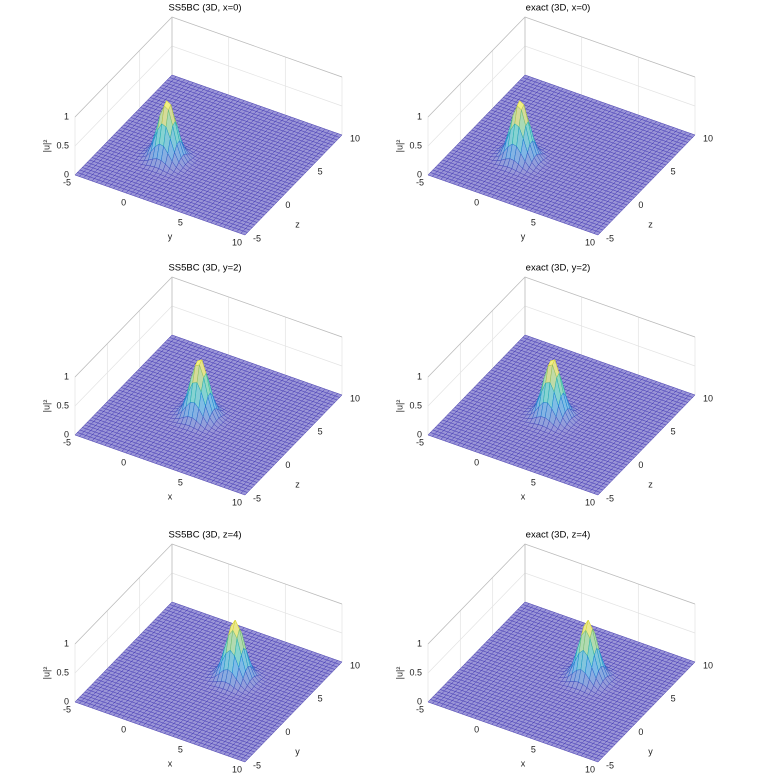 This screenshot has height=780, width=780. Describe the element at coordinates (170, 496) in the screenshot. I see `x-axis-label: x` at that location.